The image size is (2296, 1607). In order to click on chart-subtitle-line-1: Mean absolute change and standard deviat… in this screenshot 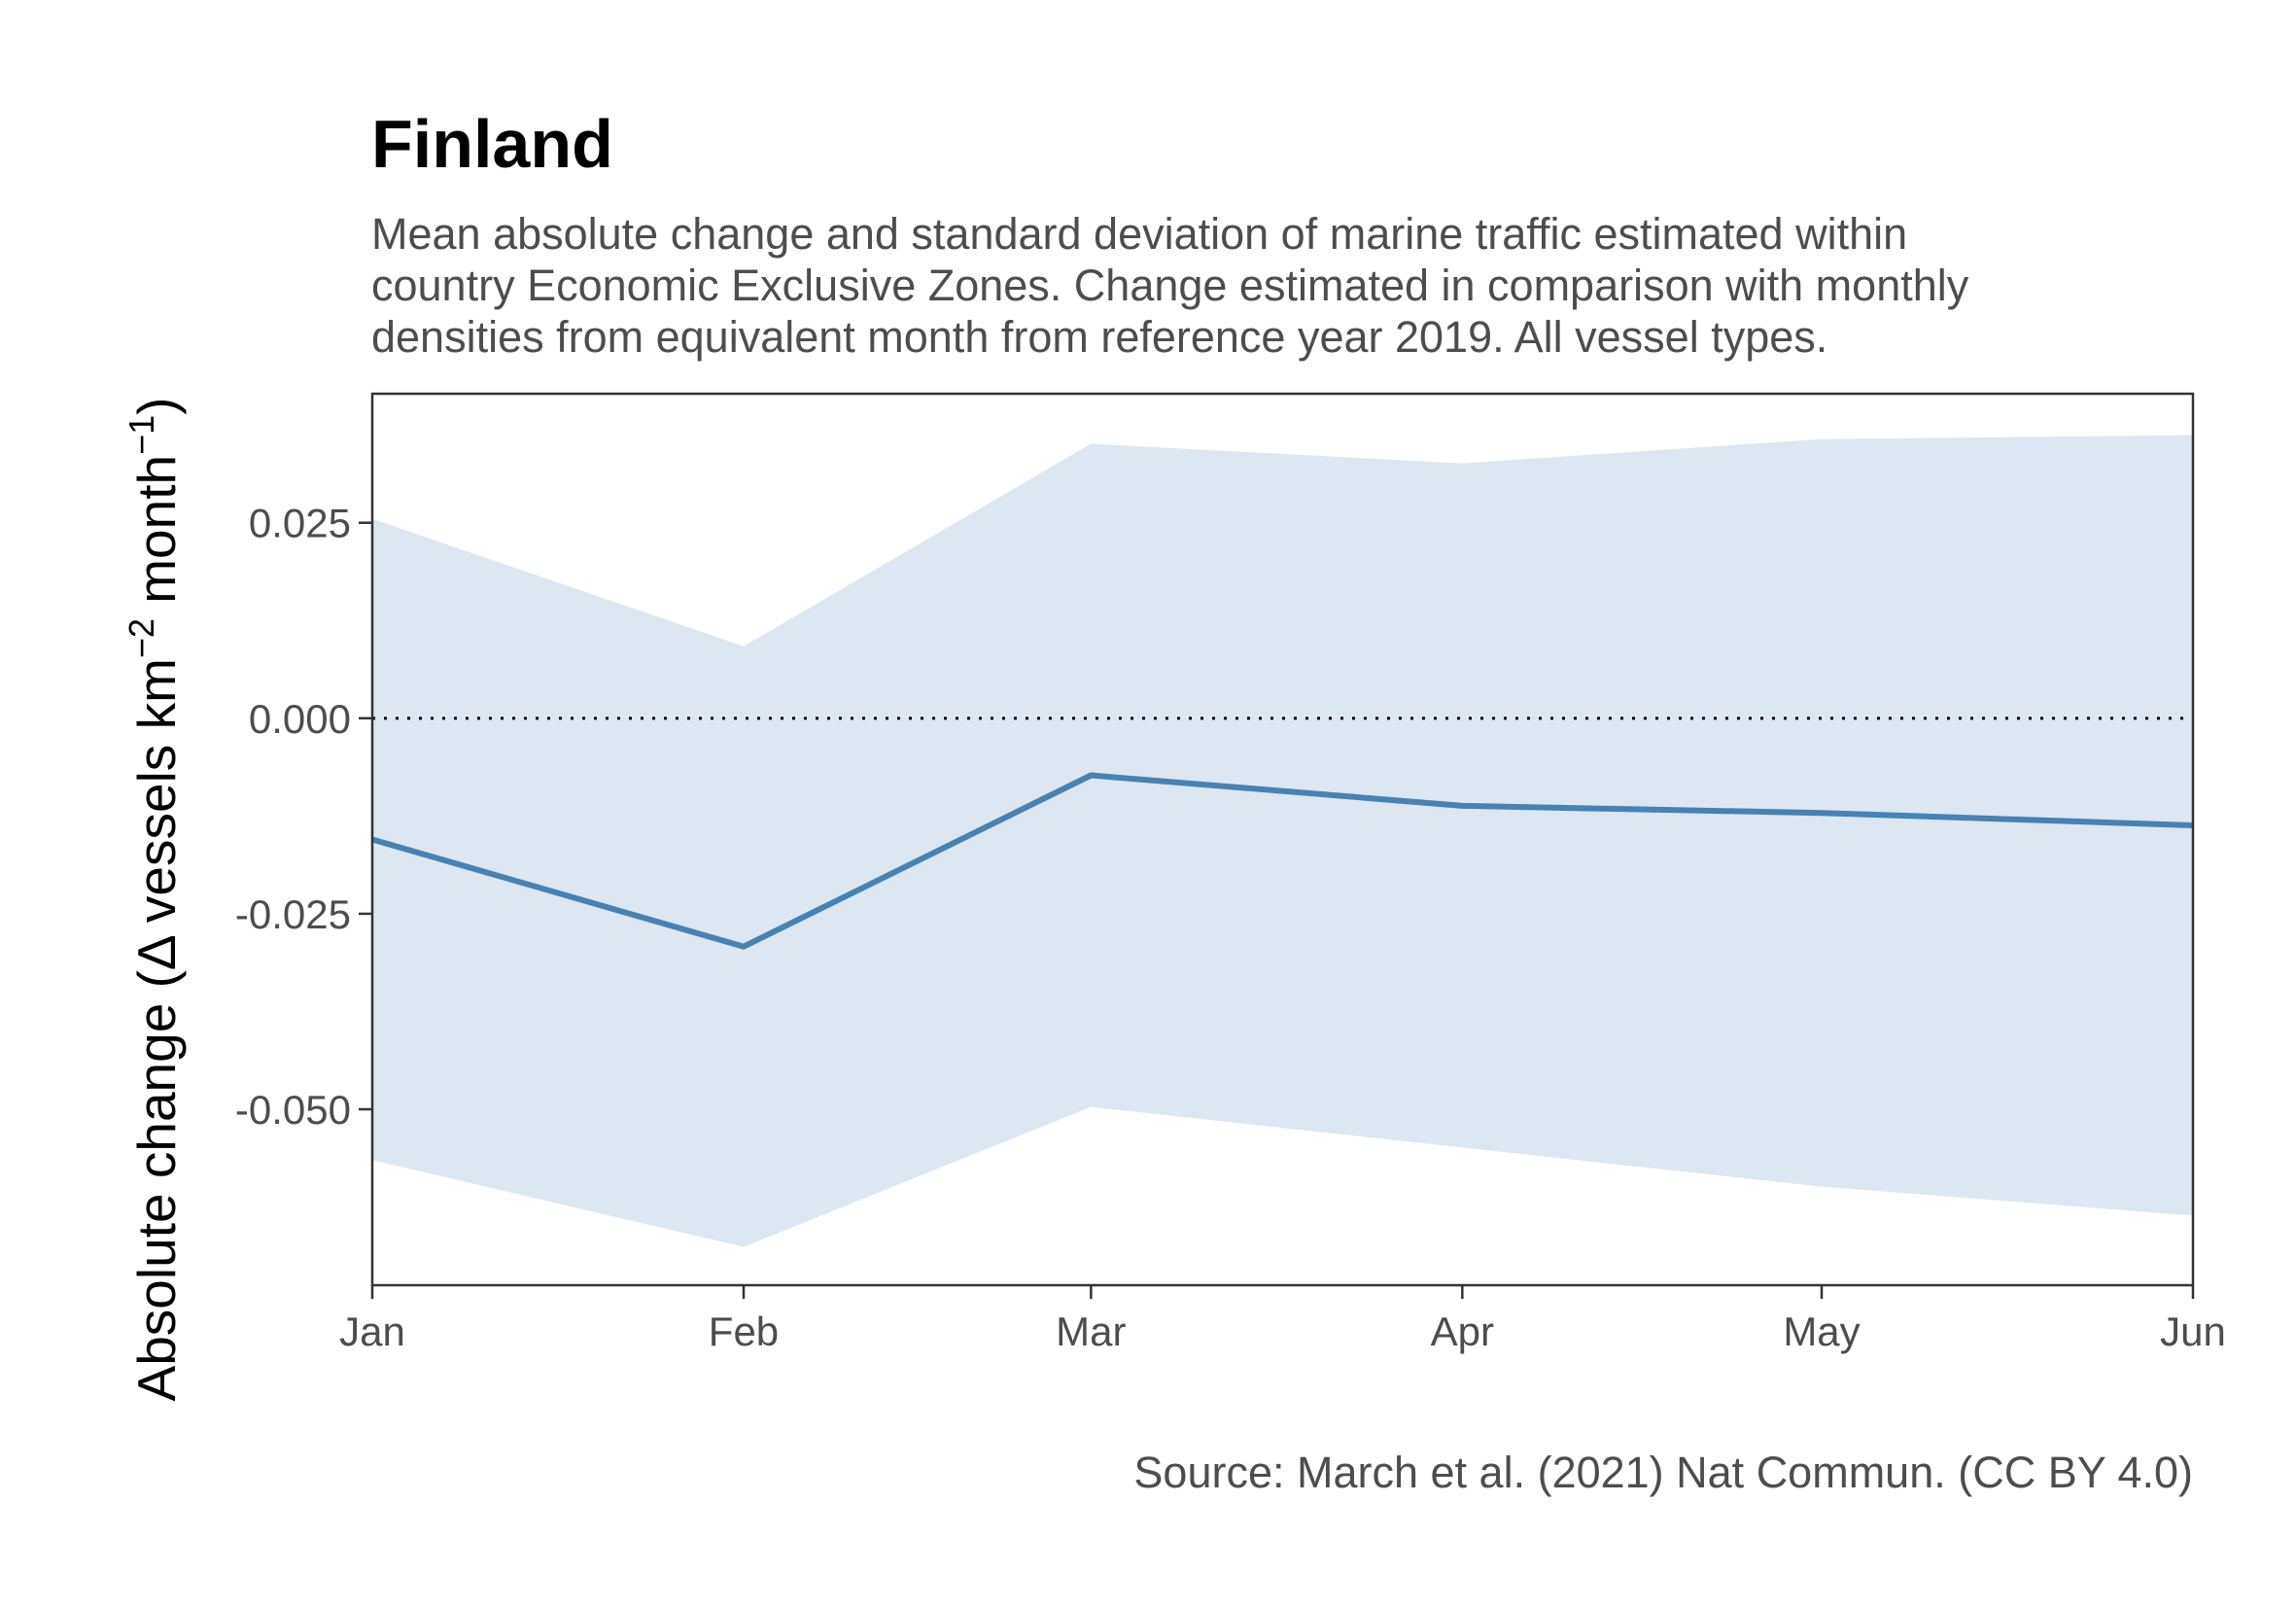, I will do `click(1139, 234)`.